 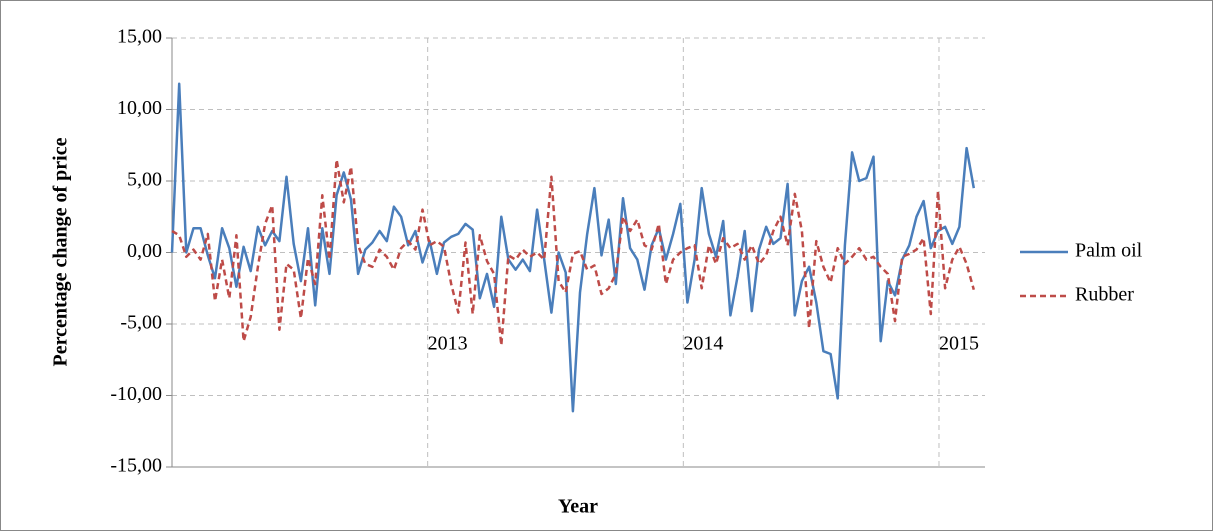 What do you see at coordinates (1104, 295) in the screenshot?
I see `legend-label: Rubber` at bounding box center [1104, 295].